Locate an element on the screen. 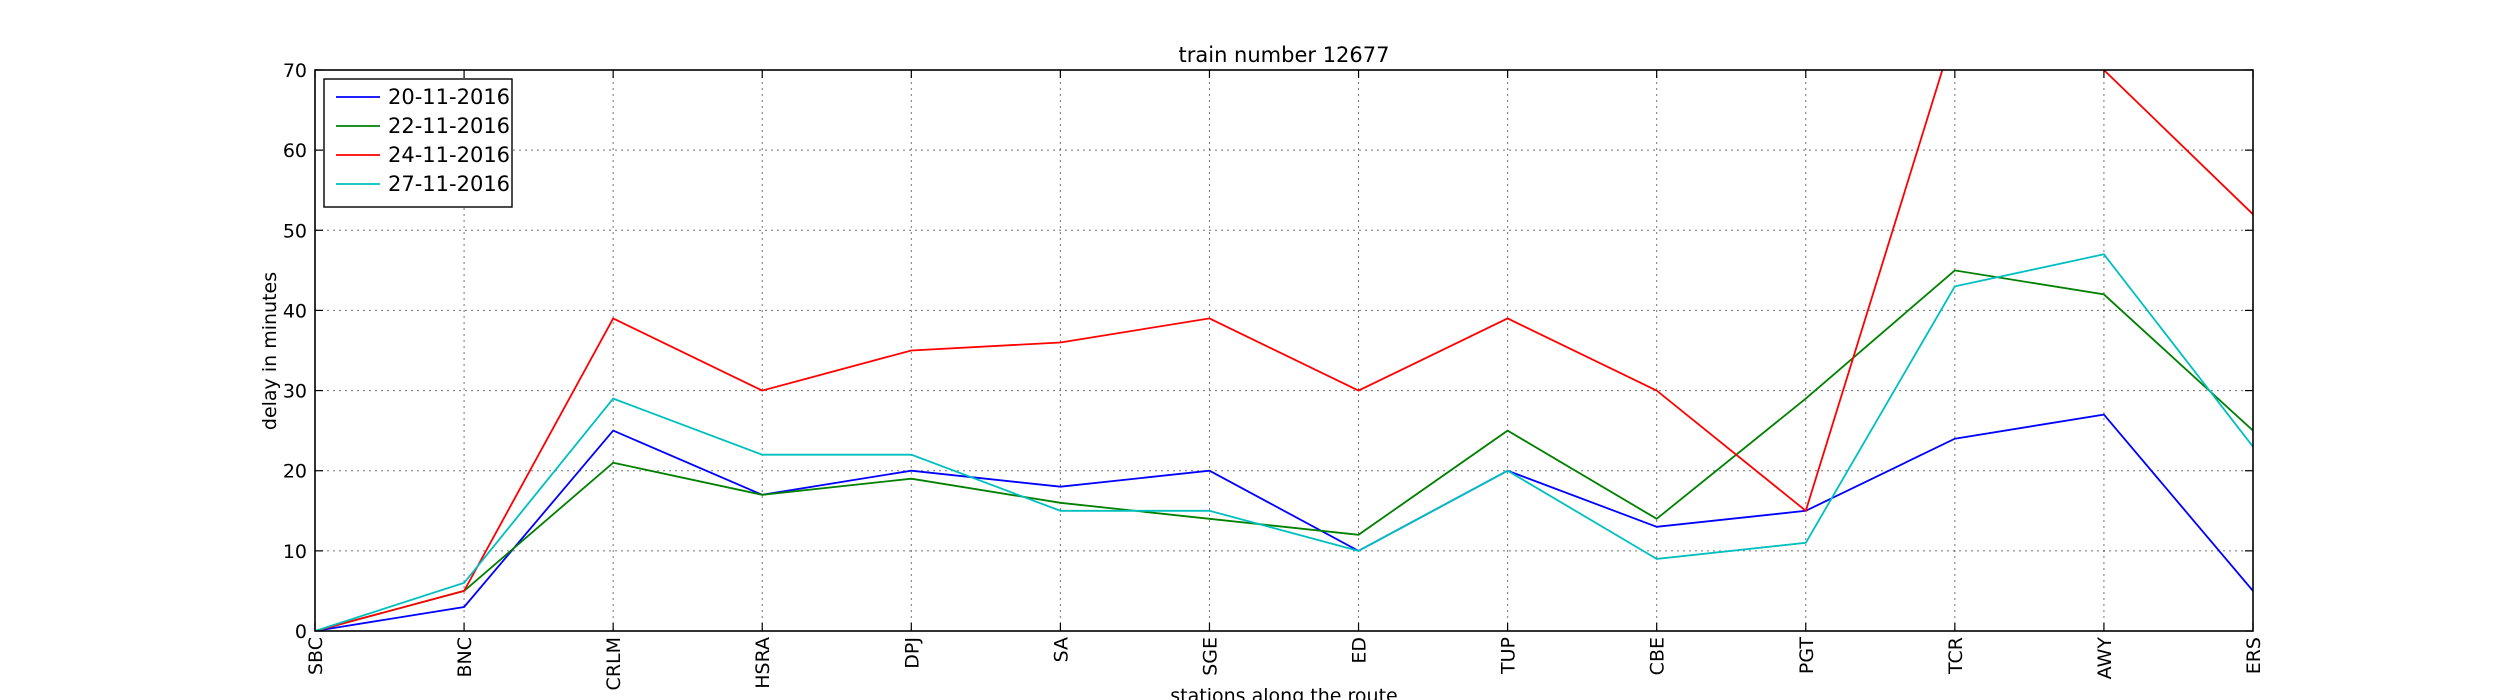 The height and width of the screenshot is (700, 2500). legend-label: 22-11-2016 is located at coordinates (449, 126).